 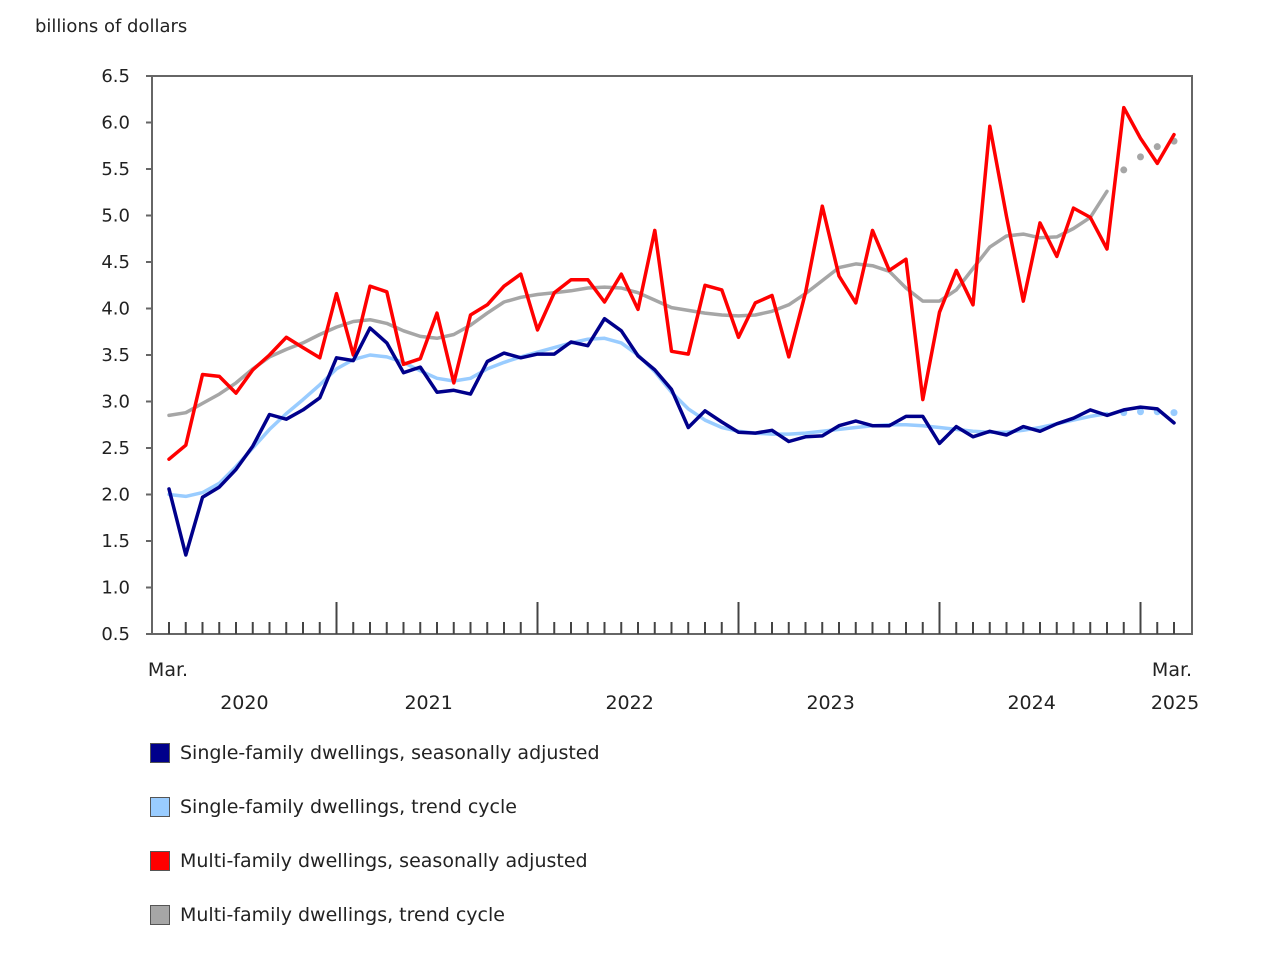 I want to click on y-tick-label: 0.5, so click(x=115, y=634).